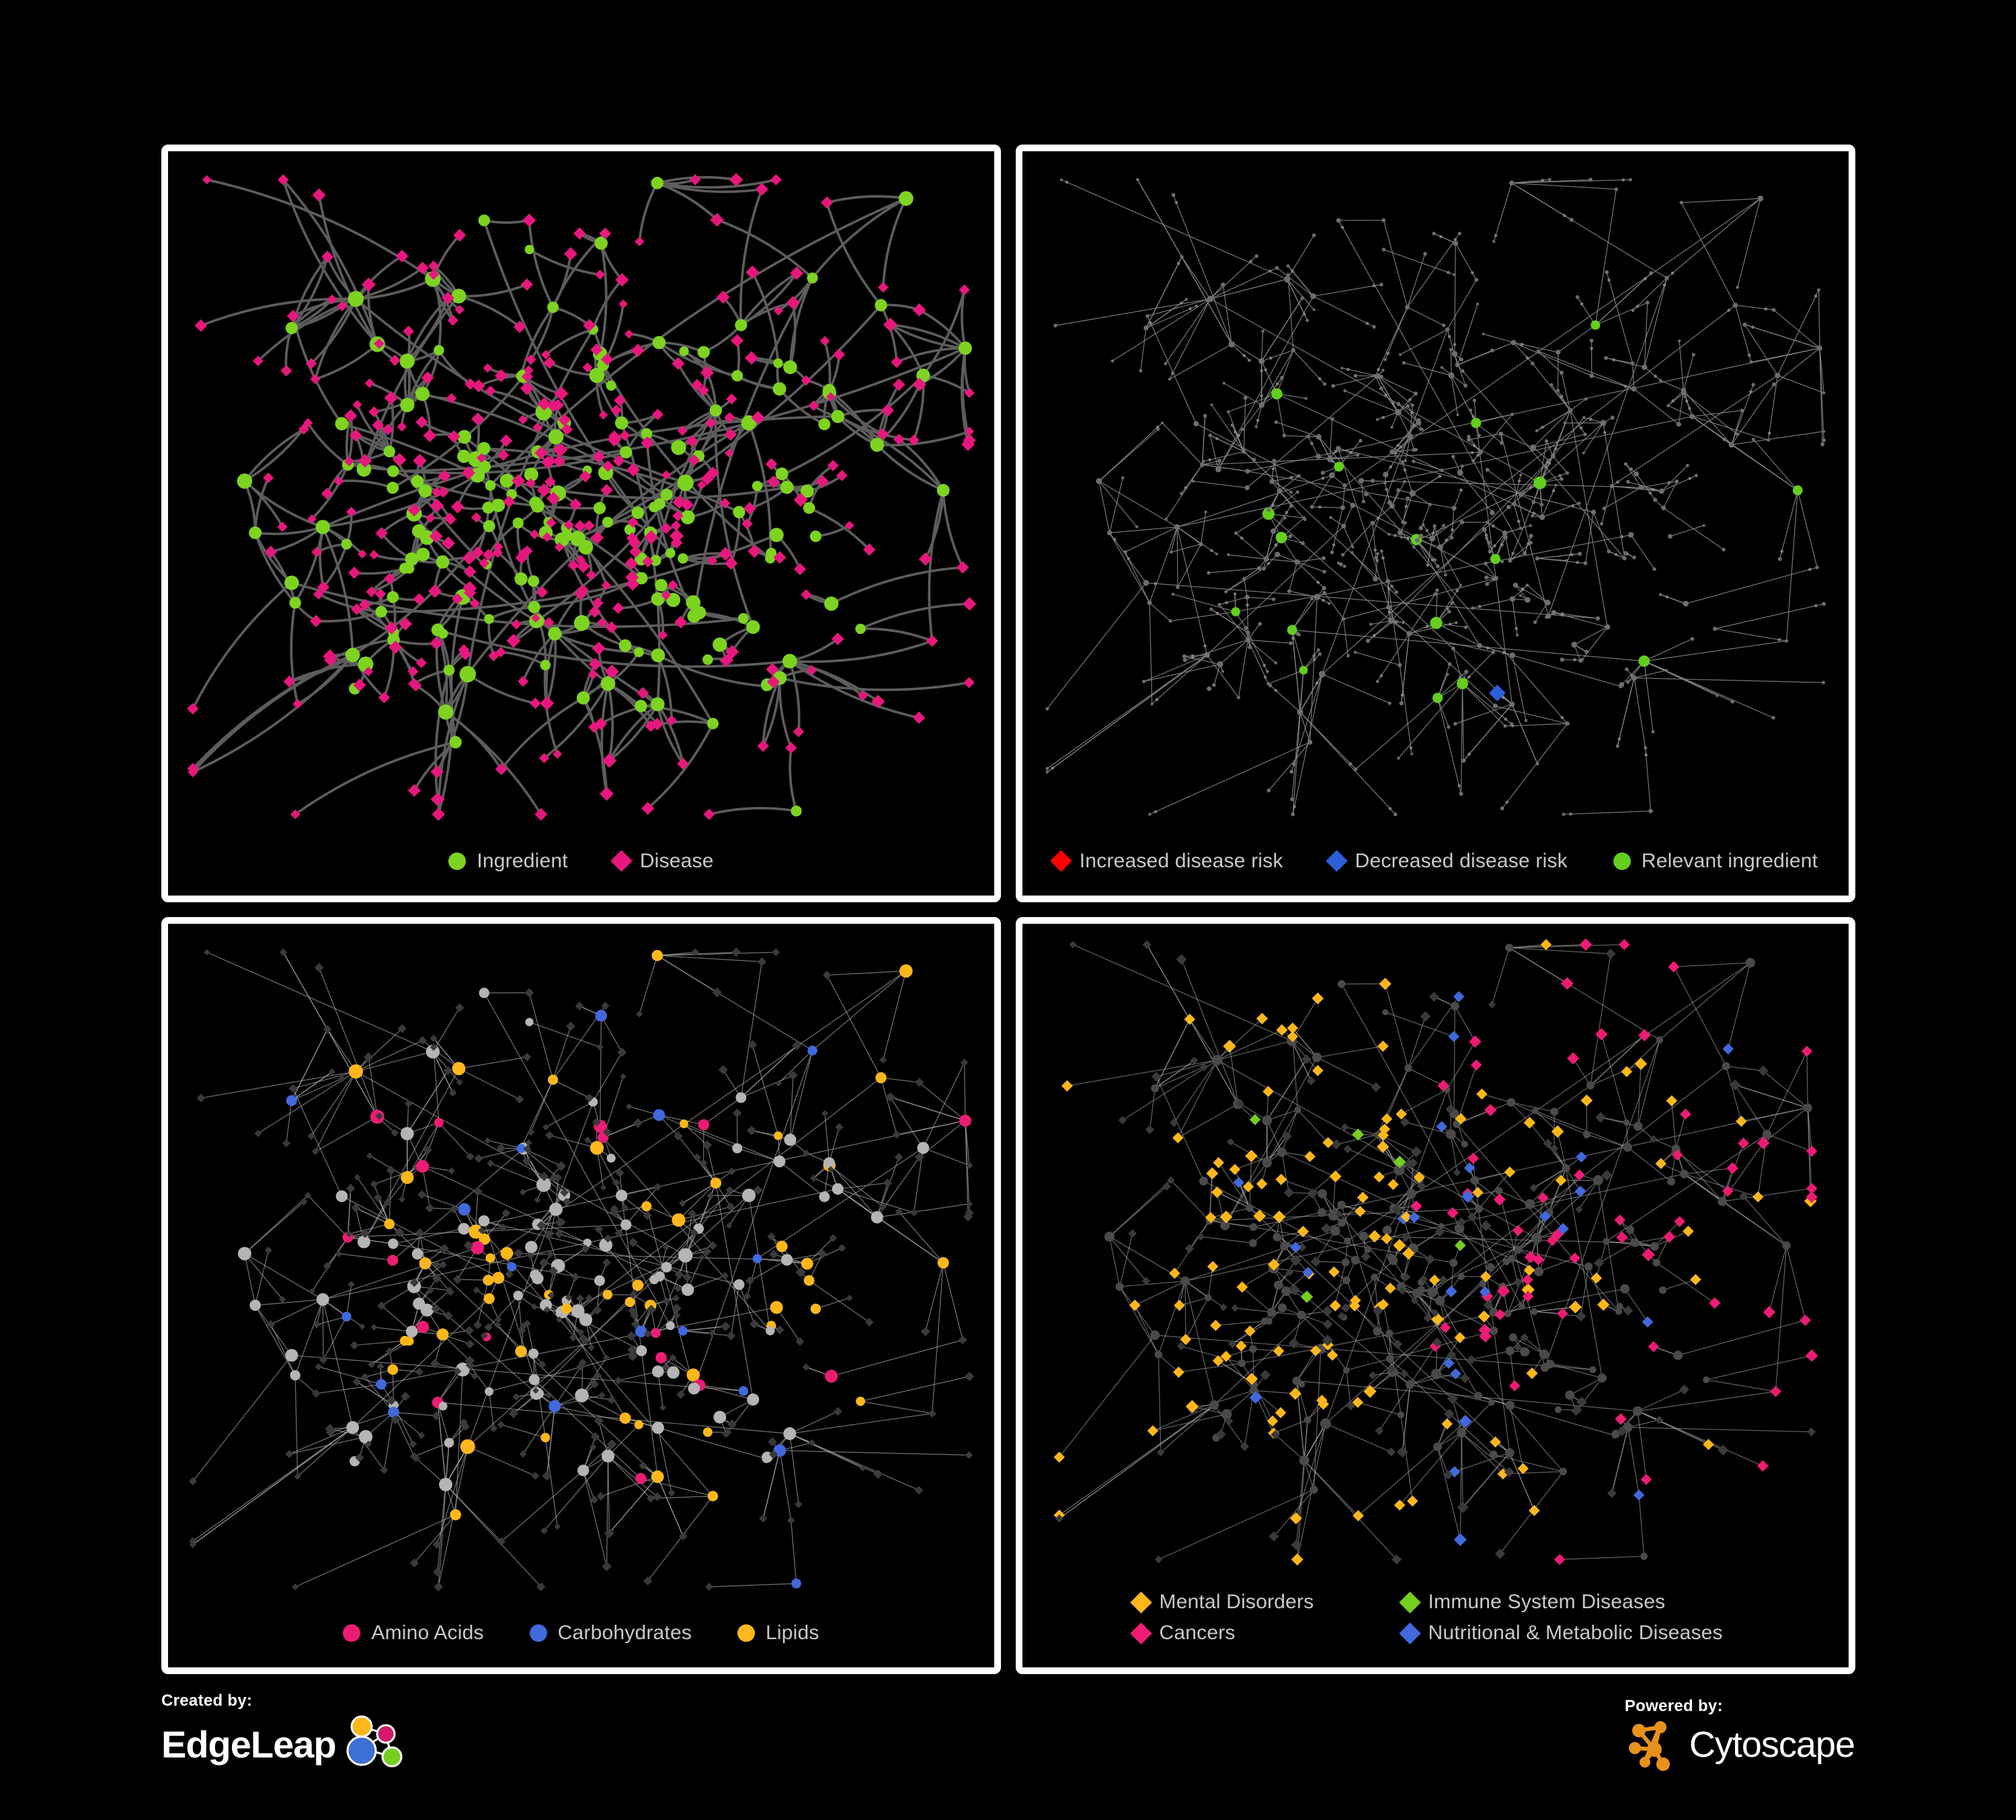  Describe the element at coordinates (1461, 860) in the screenshot. I see `legend-label: Decreased disease risk` at that location.